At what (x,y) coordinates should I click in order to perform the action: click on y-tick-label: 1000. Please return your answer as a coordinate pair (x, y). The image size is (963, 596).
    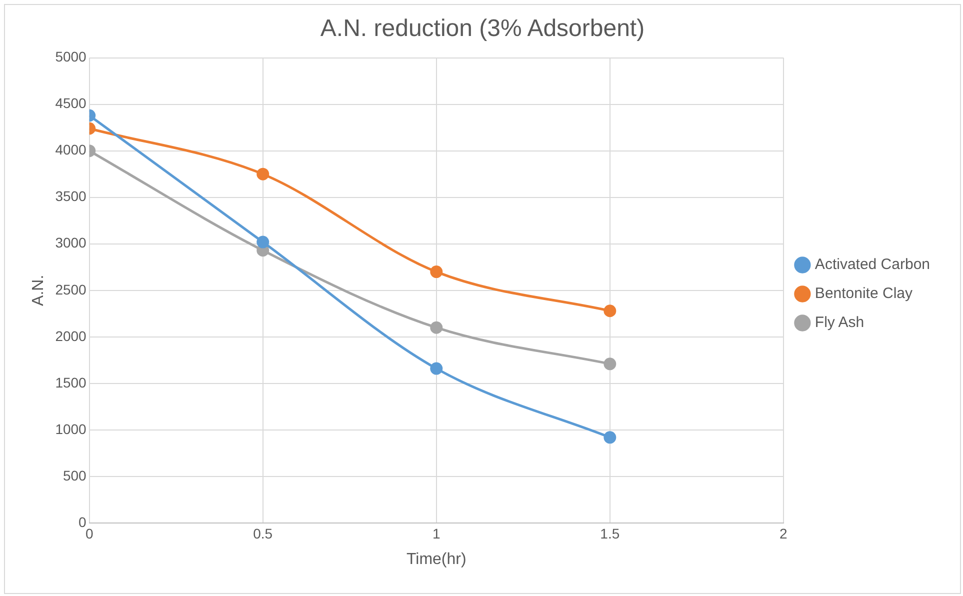
    Looking at the image, I should click on (71, 428).